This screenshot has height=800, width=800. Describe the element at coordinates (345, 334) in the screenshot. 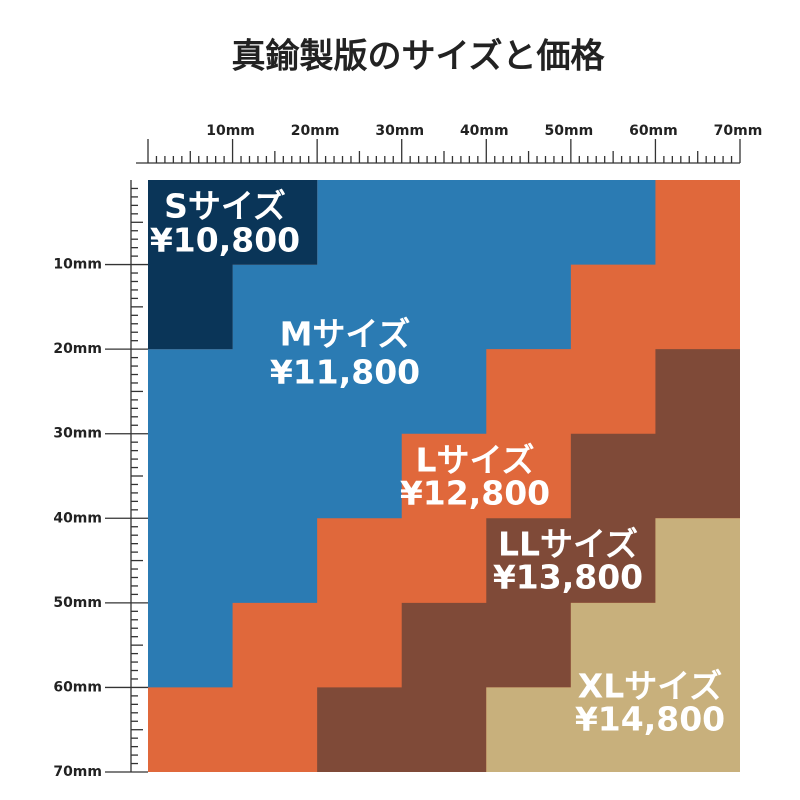

I see `size-name: Mサイズ` at that location.